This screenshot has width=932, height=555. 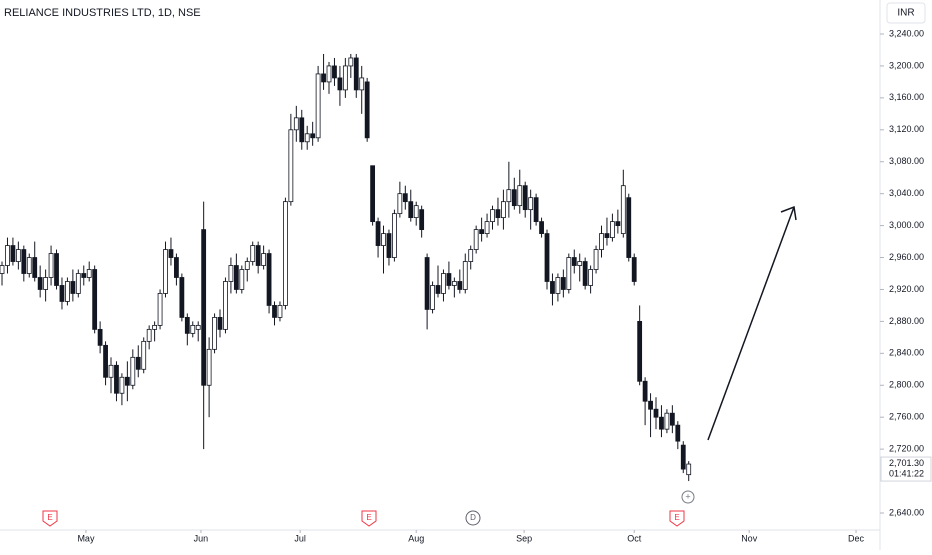 I want to click on x-tick-label: Dec, so click(x=856, y=538).